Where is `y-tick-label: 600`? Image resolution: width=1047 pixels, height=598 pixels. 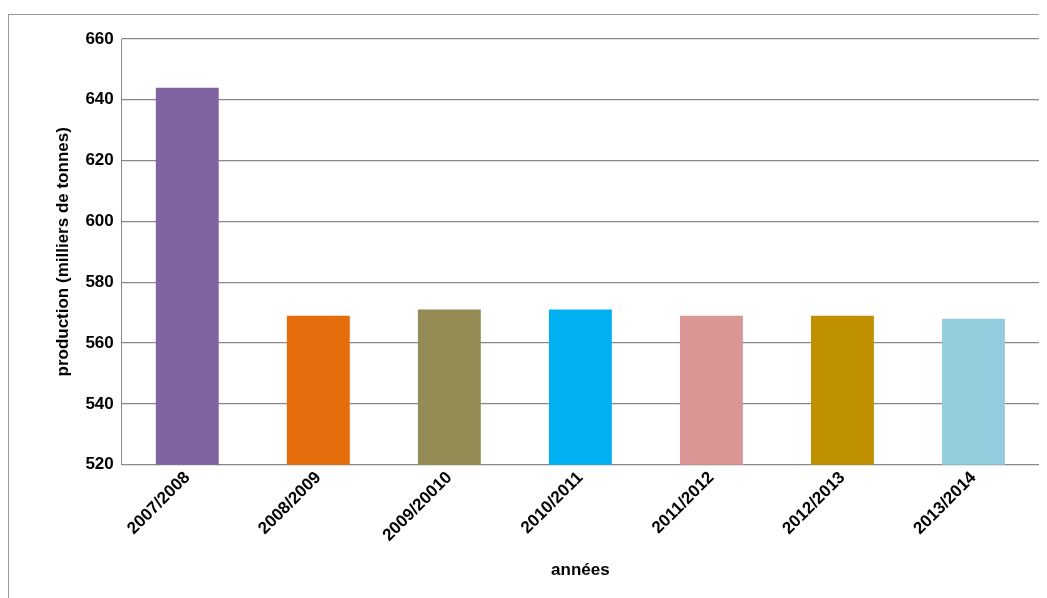 y-tick-label: 600 is located at coordinates (99, 221).